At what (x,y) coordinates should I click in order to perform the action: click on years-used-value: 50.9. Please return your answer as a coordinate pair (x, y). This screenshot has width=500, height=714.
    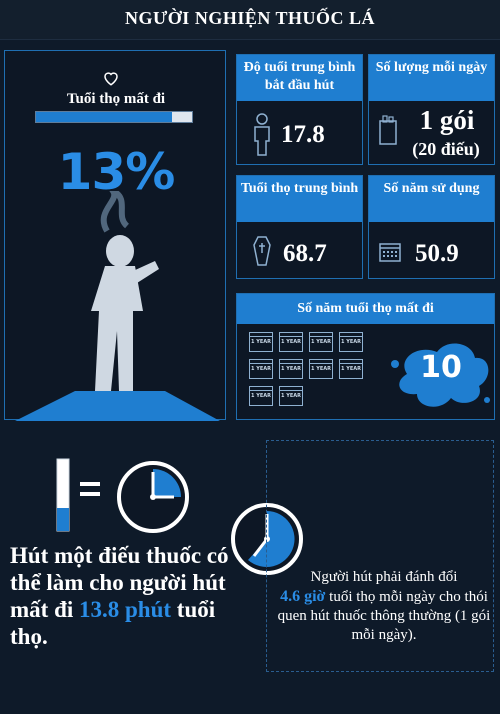
    Looking at the image, I should click on (437, 253).